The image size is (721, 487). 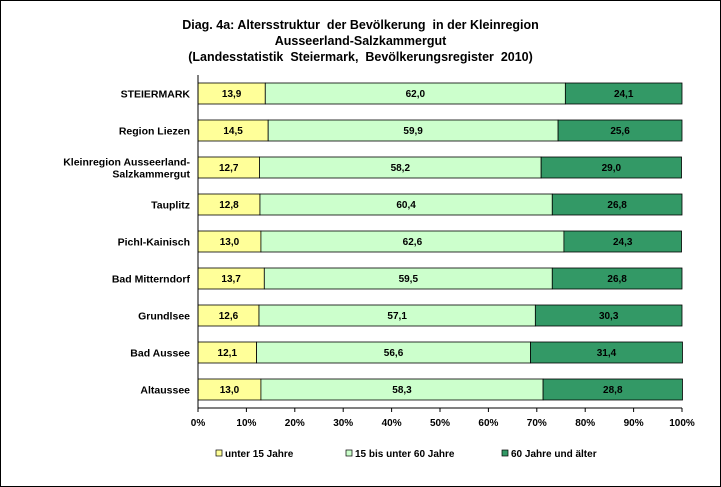 I want to click on category-label-line: Region Liezen, so click(x=154, y=132).